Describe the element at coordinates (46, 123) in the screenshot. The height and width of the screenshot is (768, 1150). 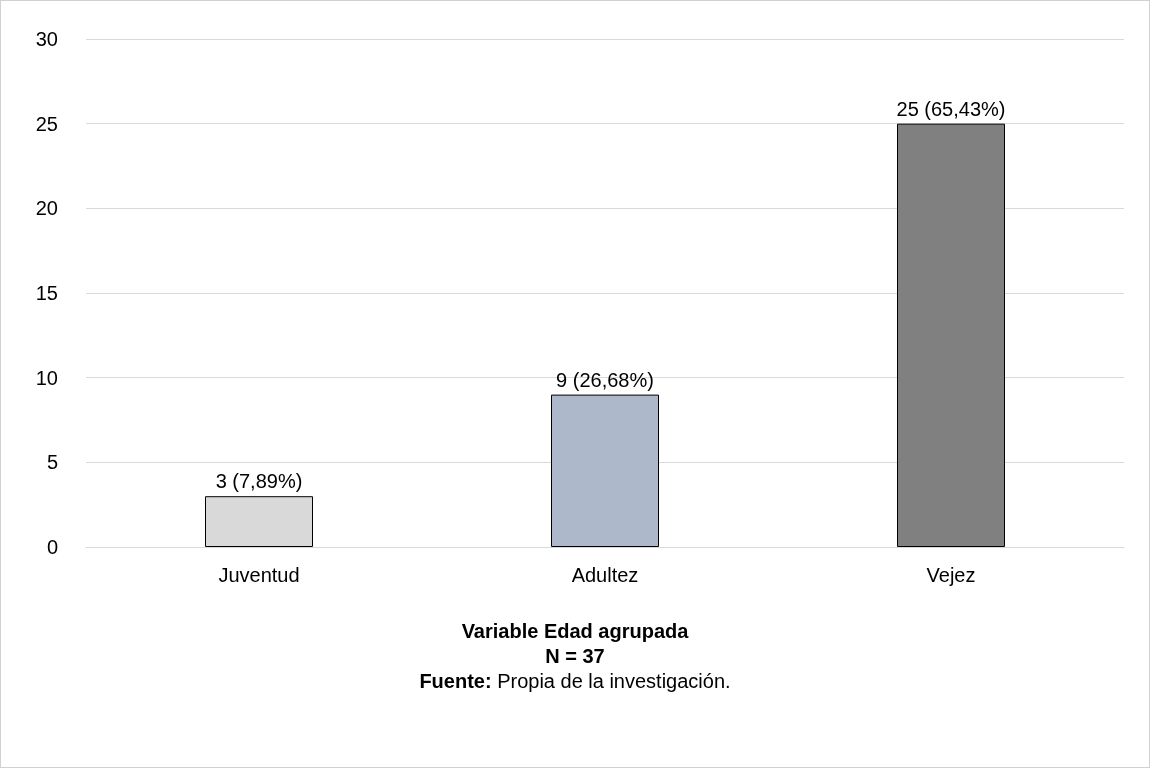
I see `y-tick-label: 25` at that location.